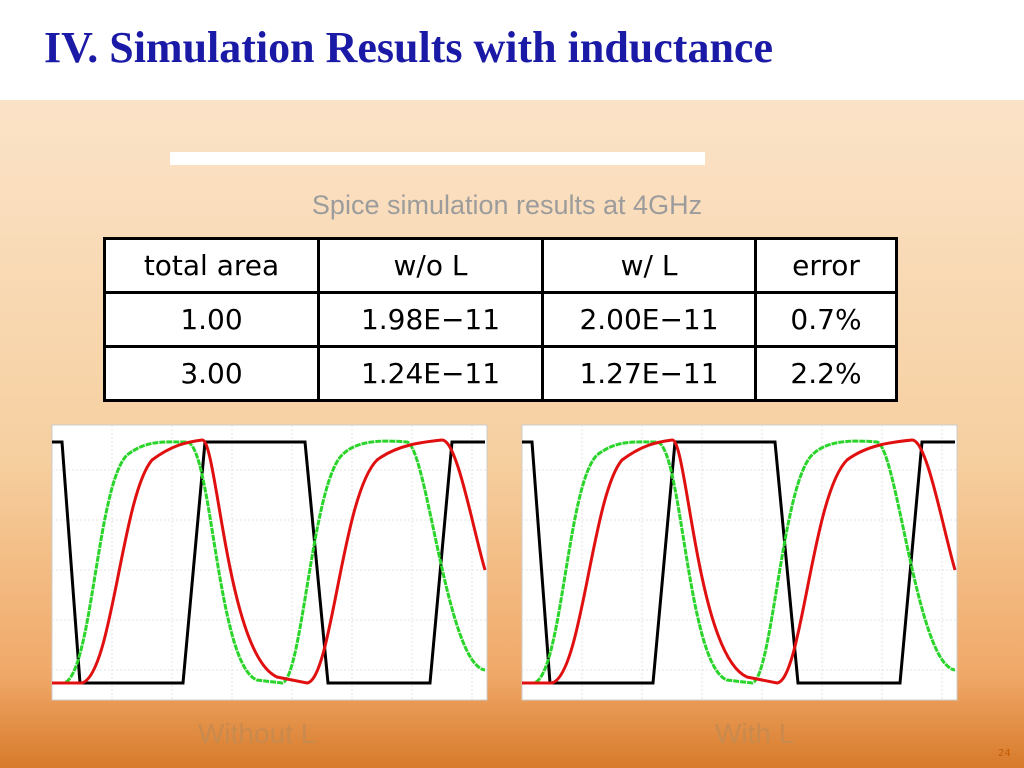 This screenshot has height=768, width=1024. I want to click on subtitle: Spice simulation results at 4GHz, so click(507, 205).